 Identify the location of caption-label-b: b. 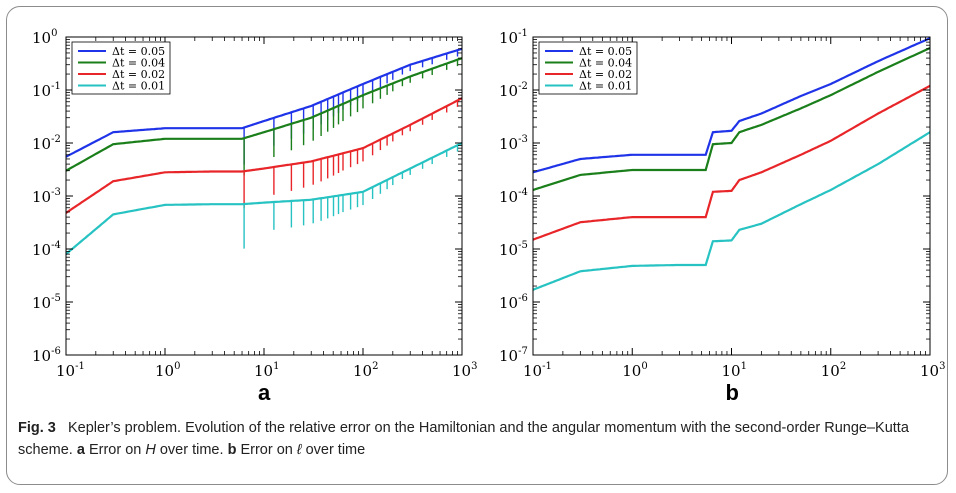
(232, 450).